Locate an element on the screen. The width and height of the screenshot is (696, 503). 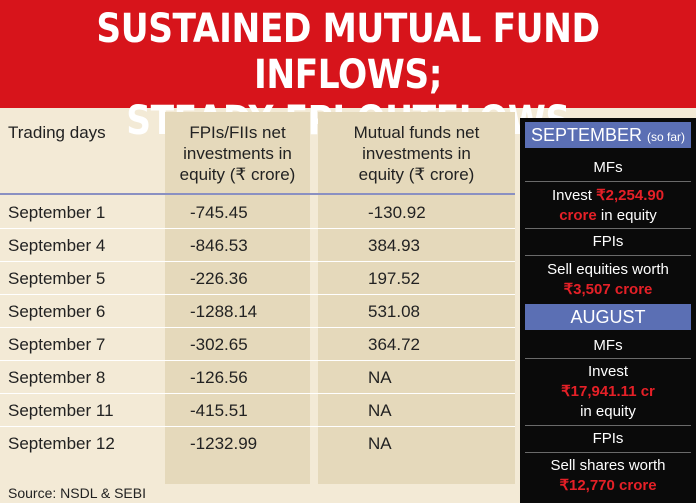
september-label-text: SEPTEMBER is located at coordinates (586, 135).